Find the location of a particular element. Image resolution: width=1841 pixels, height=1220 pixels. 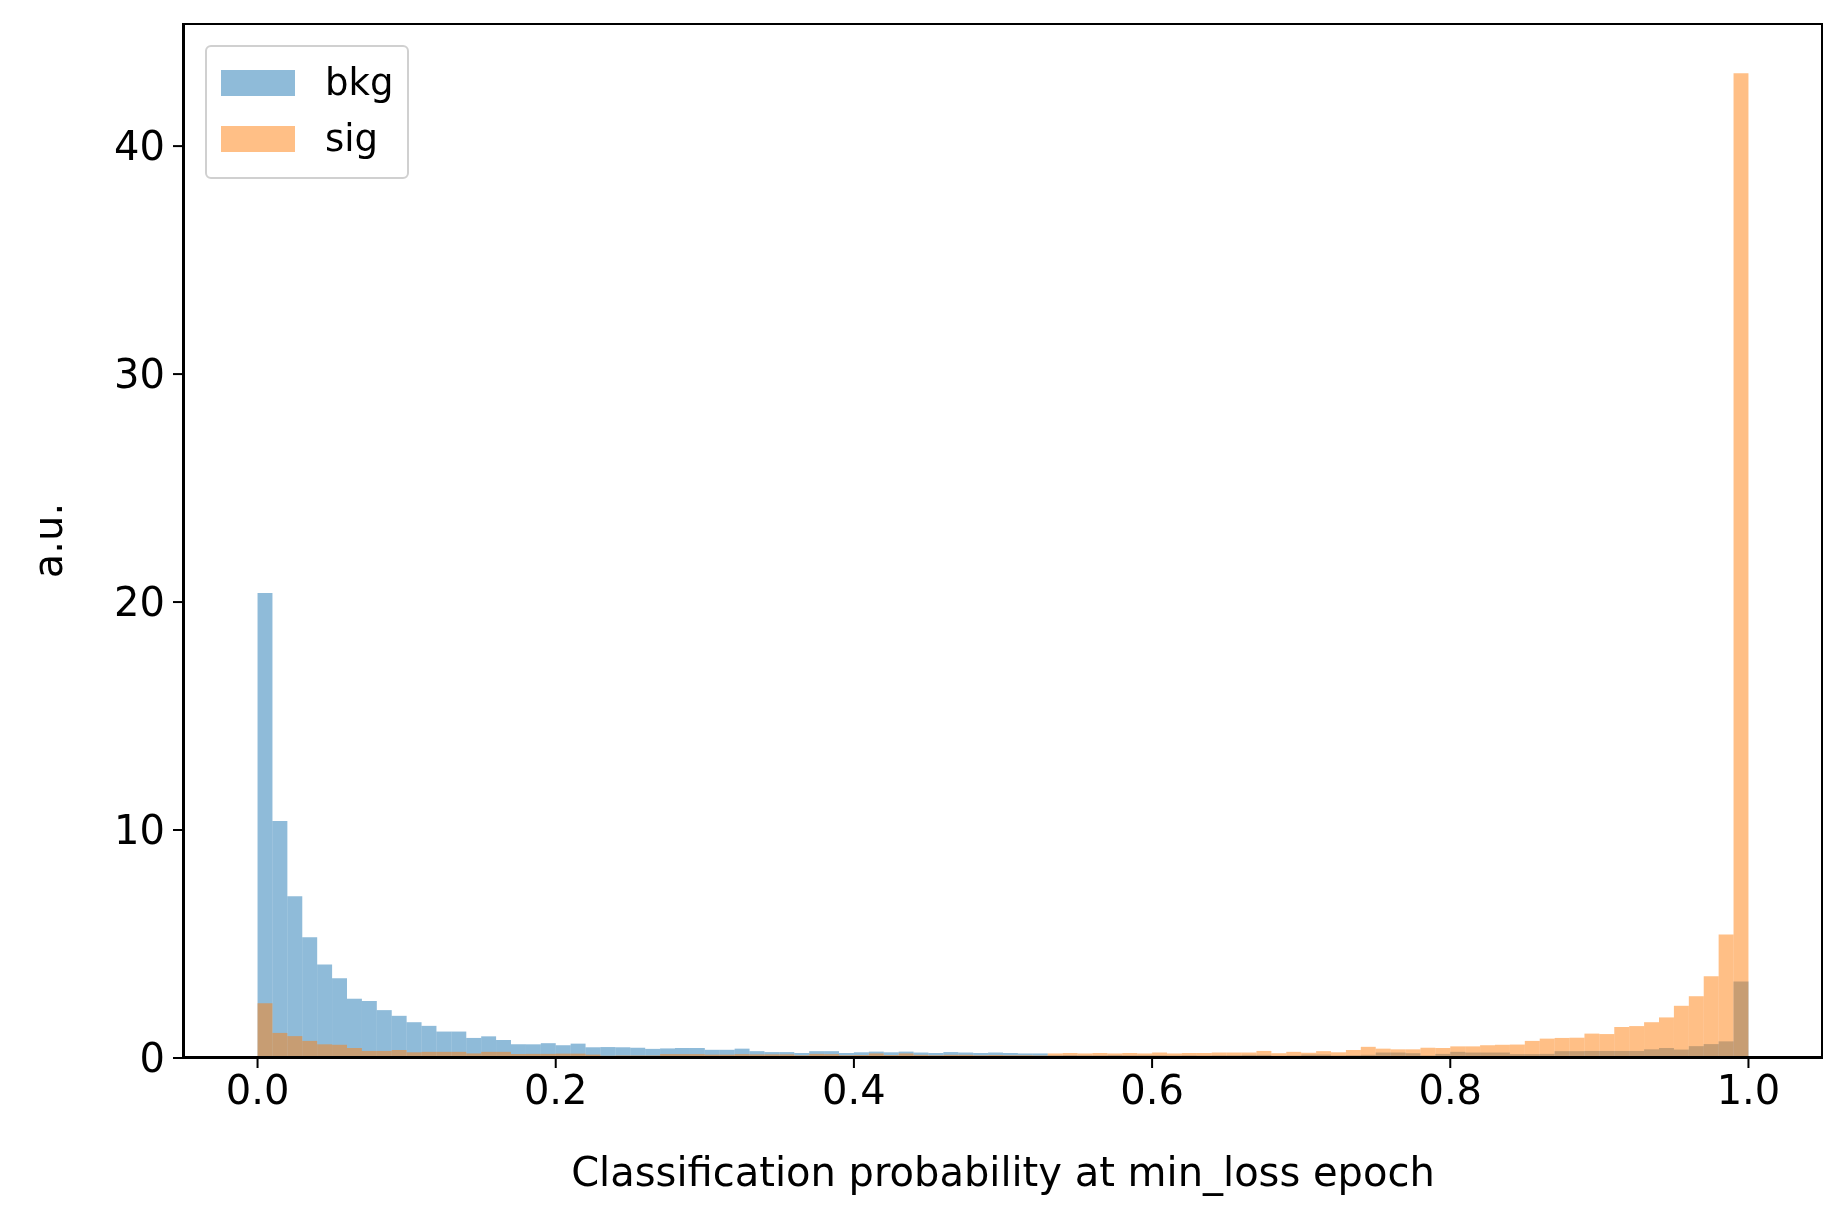

x-axis-title: Classification probability at min_loss epoch is located at coordinates (1003, 1172).